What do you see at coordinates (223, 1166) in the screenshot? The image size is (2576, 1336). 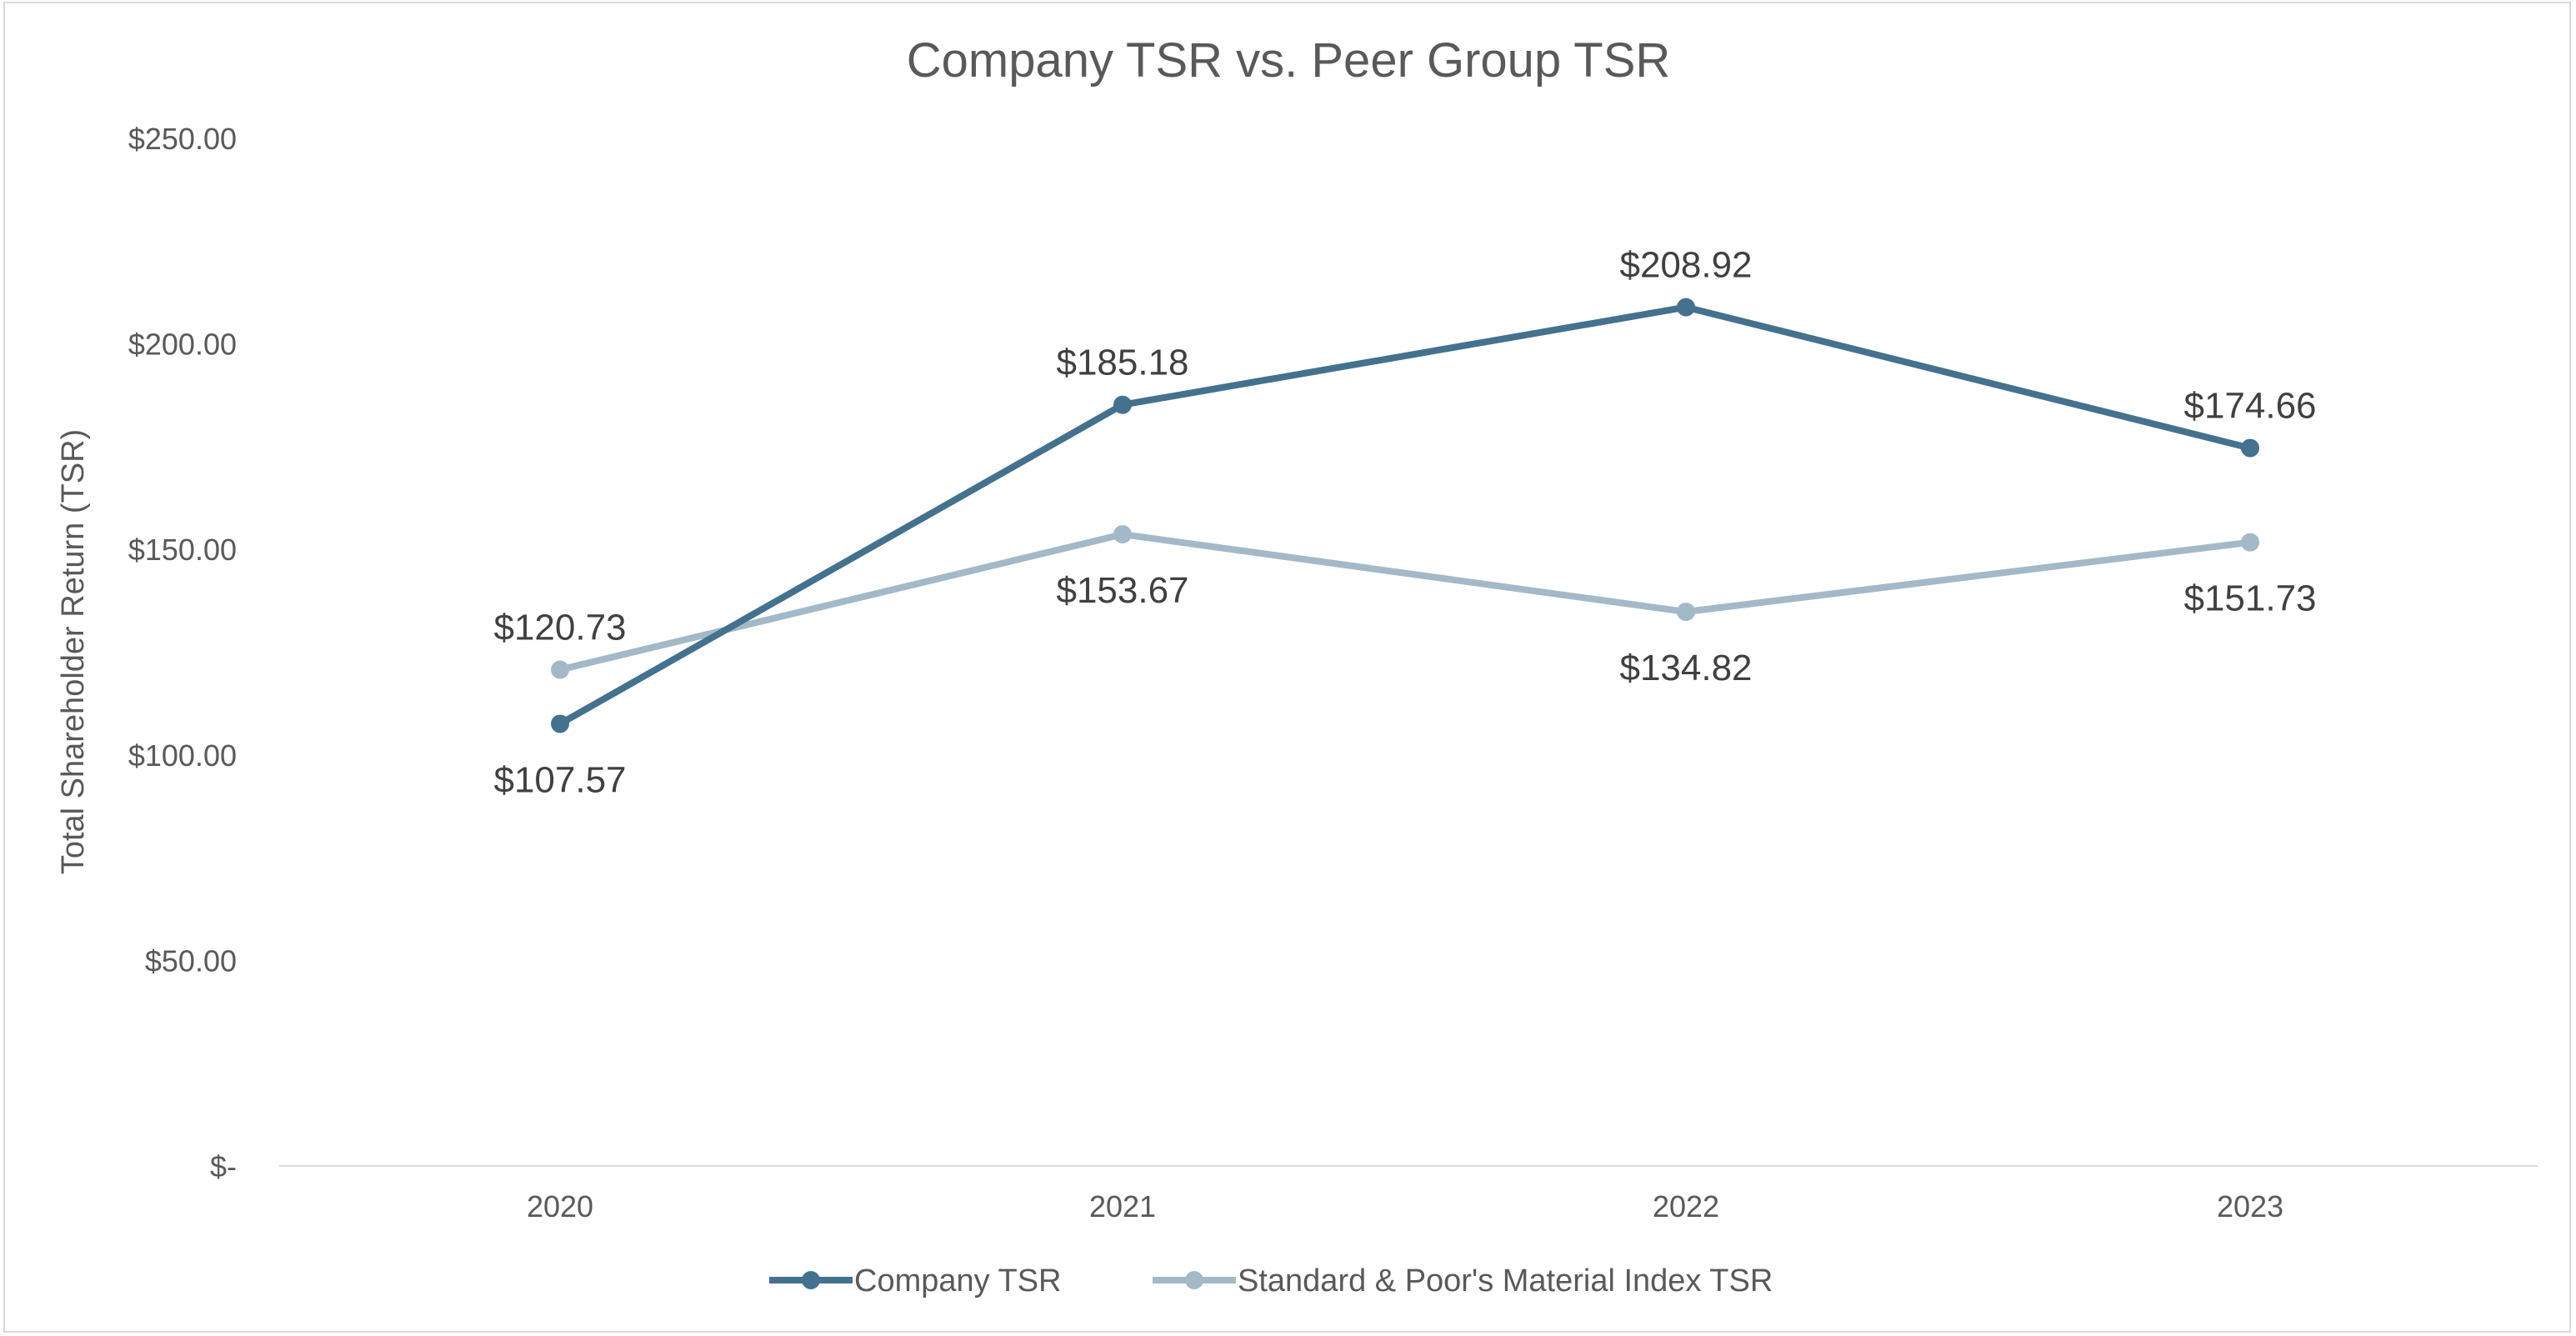 I see `y-tick-label: $-` at bounding box center [223, 1166].